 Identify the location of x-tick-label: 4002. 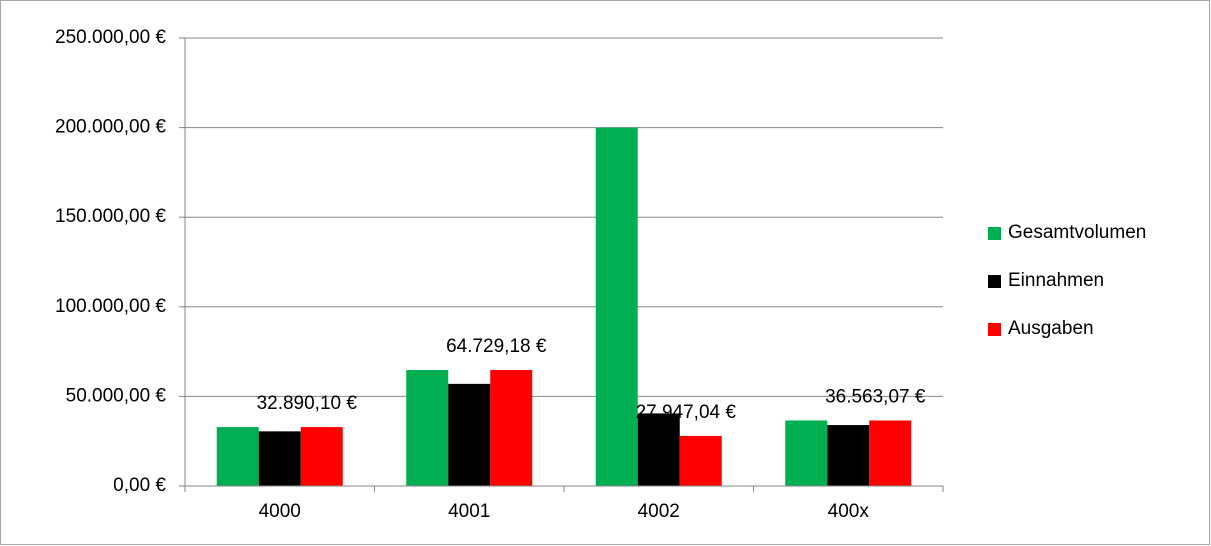
(659, 511).